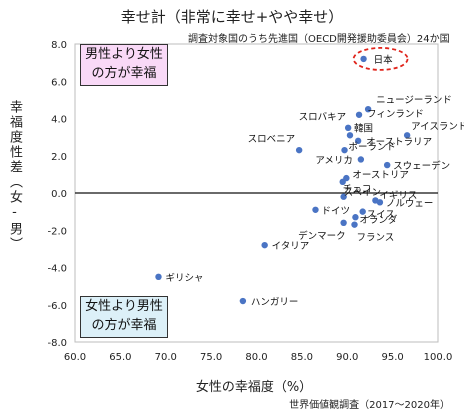 The width and height of the screenshot is (464, 411). I want to click on y-tick-label: 8.0, so click(59, 45).